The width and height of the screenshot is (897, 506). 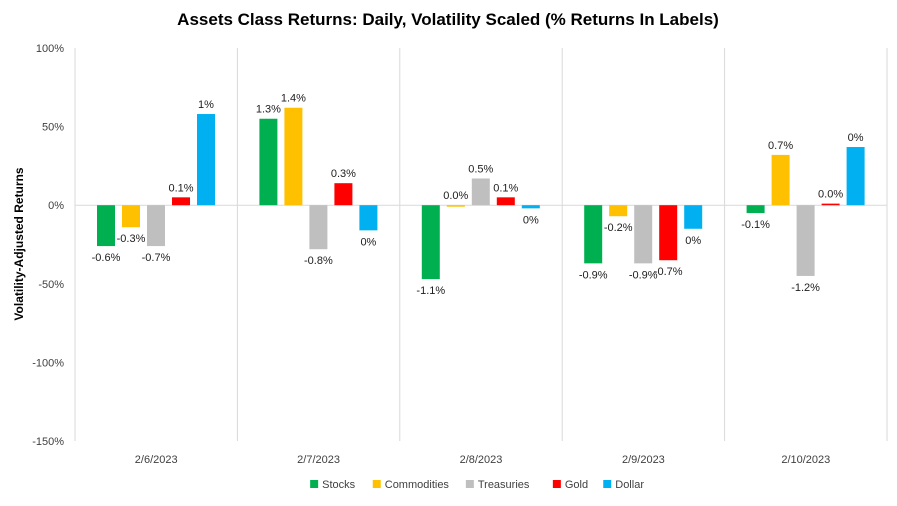 I want to click on x-tick-label: 2/10/2023, so click(x=805, y=460).